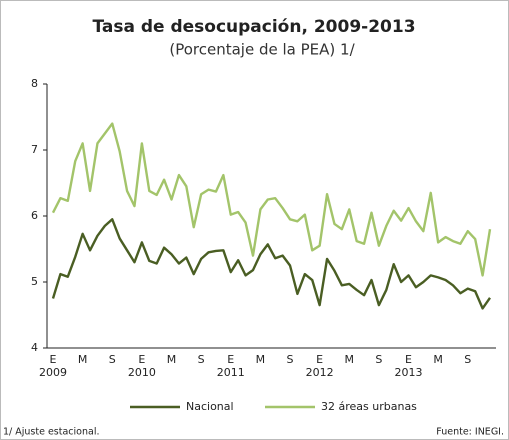  I want to click on y-tick-label: 8, so click(34, 83).